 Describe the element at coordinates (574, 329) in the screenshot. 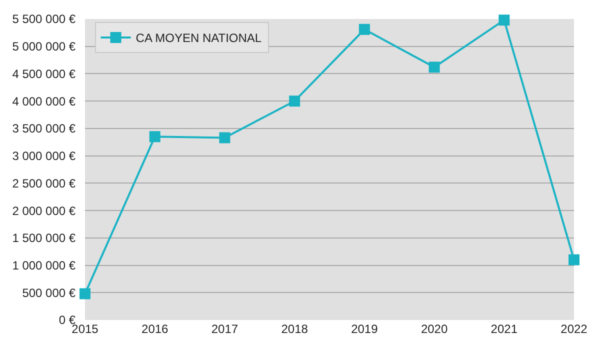

I see `x-tick-label: 2022` at that location.